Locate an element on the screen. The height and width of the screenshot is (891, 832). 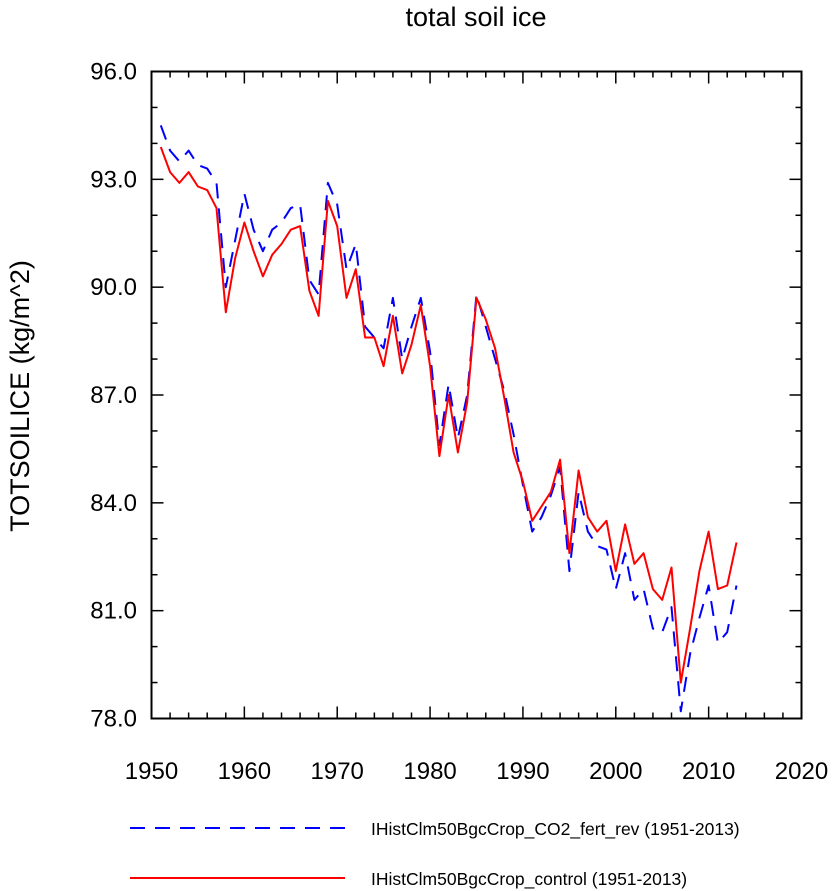
y-tick-label: 93.0 is located at coordinates (113, 179).